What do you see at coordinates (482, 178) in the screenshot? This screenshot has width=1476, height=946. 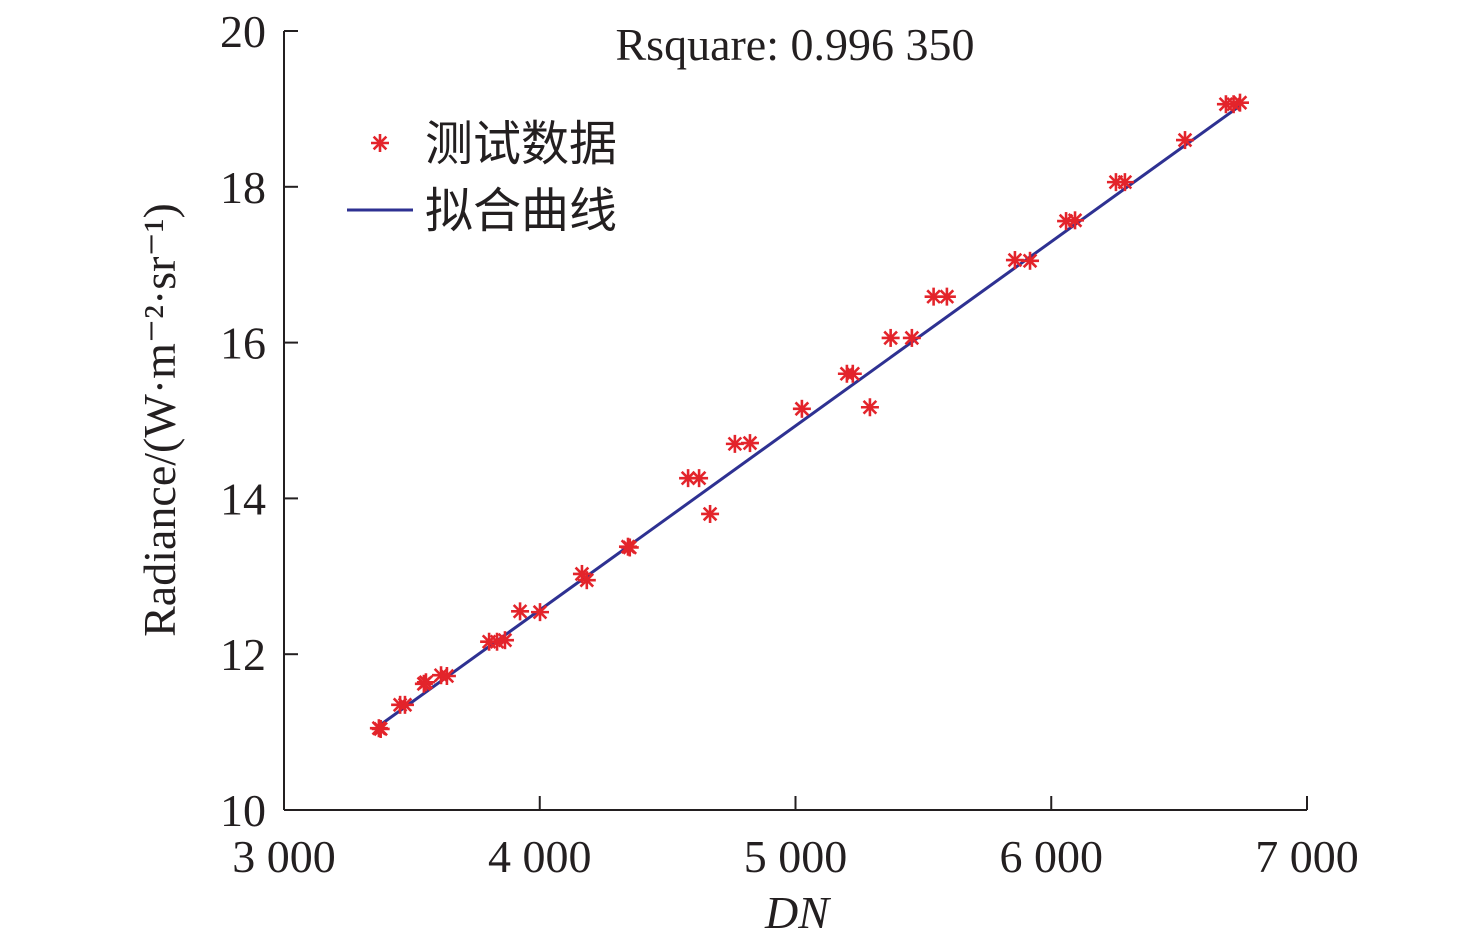 I see `legend: 测试数据 拟合曲线` at bounding box center [482, 178].